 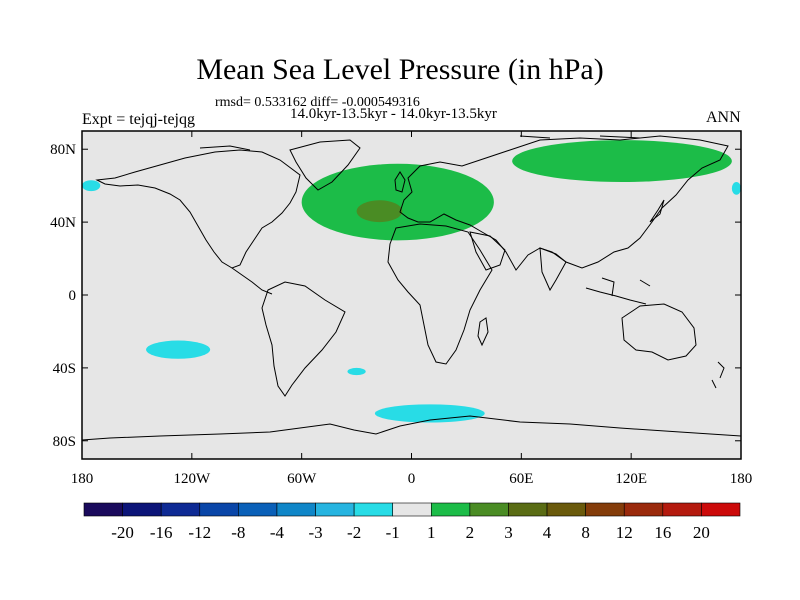 What do you see at coordinates (138, 119) in the screenshot?
I see `experiment-label: Expt = tejqj-tejqg` at bounding box center [138, 119].